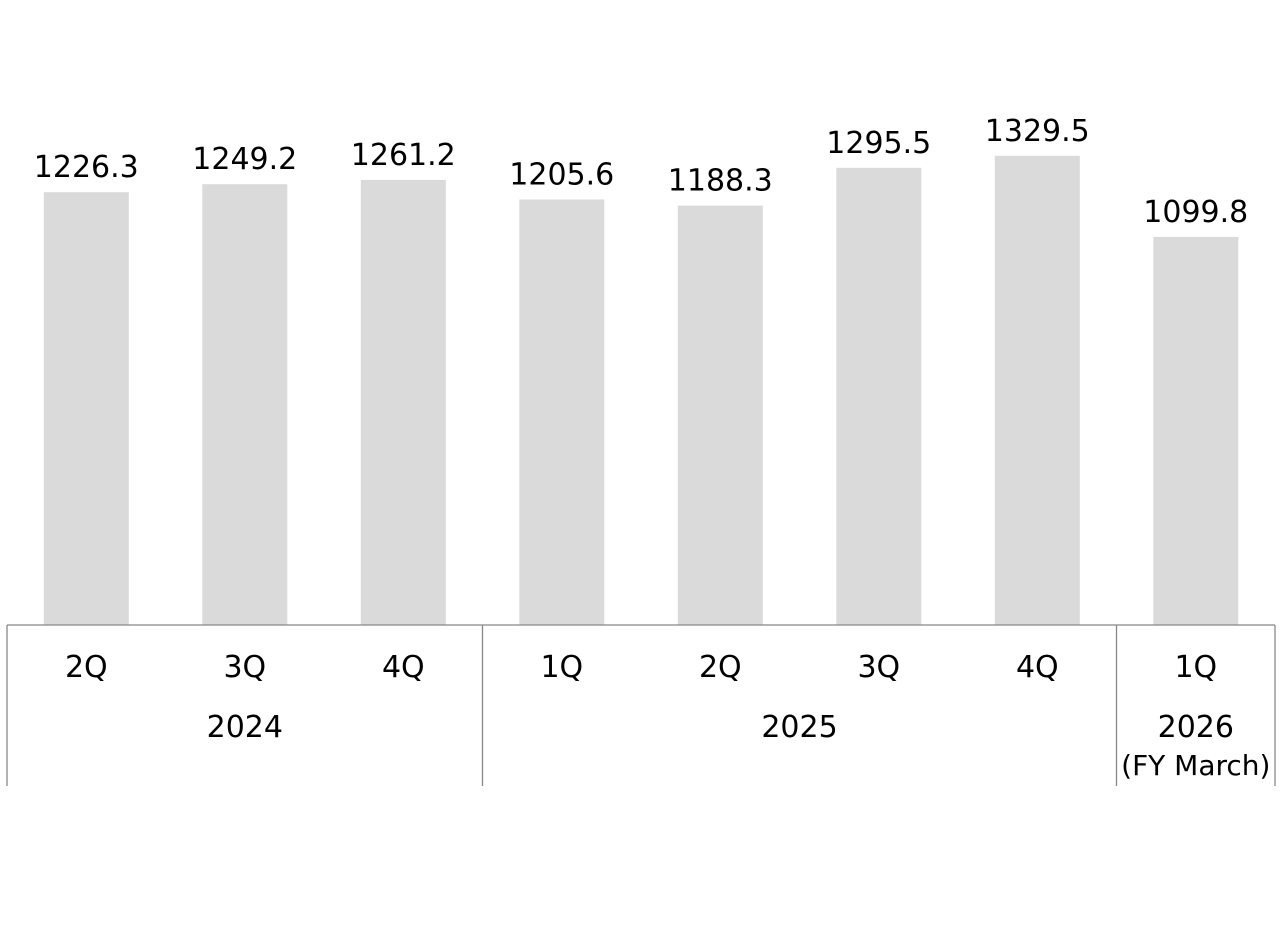 This screenshot has width=1280, height=946. Describe the element at coordinates (720, 667) in the screenshot. I see `quarter-label-4: 2Q` at that location.